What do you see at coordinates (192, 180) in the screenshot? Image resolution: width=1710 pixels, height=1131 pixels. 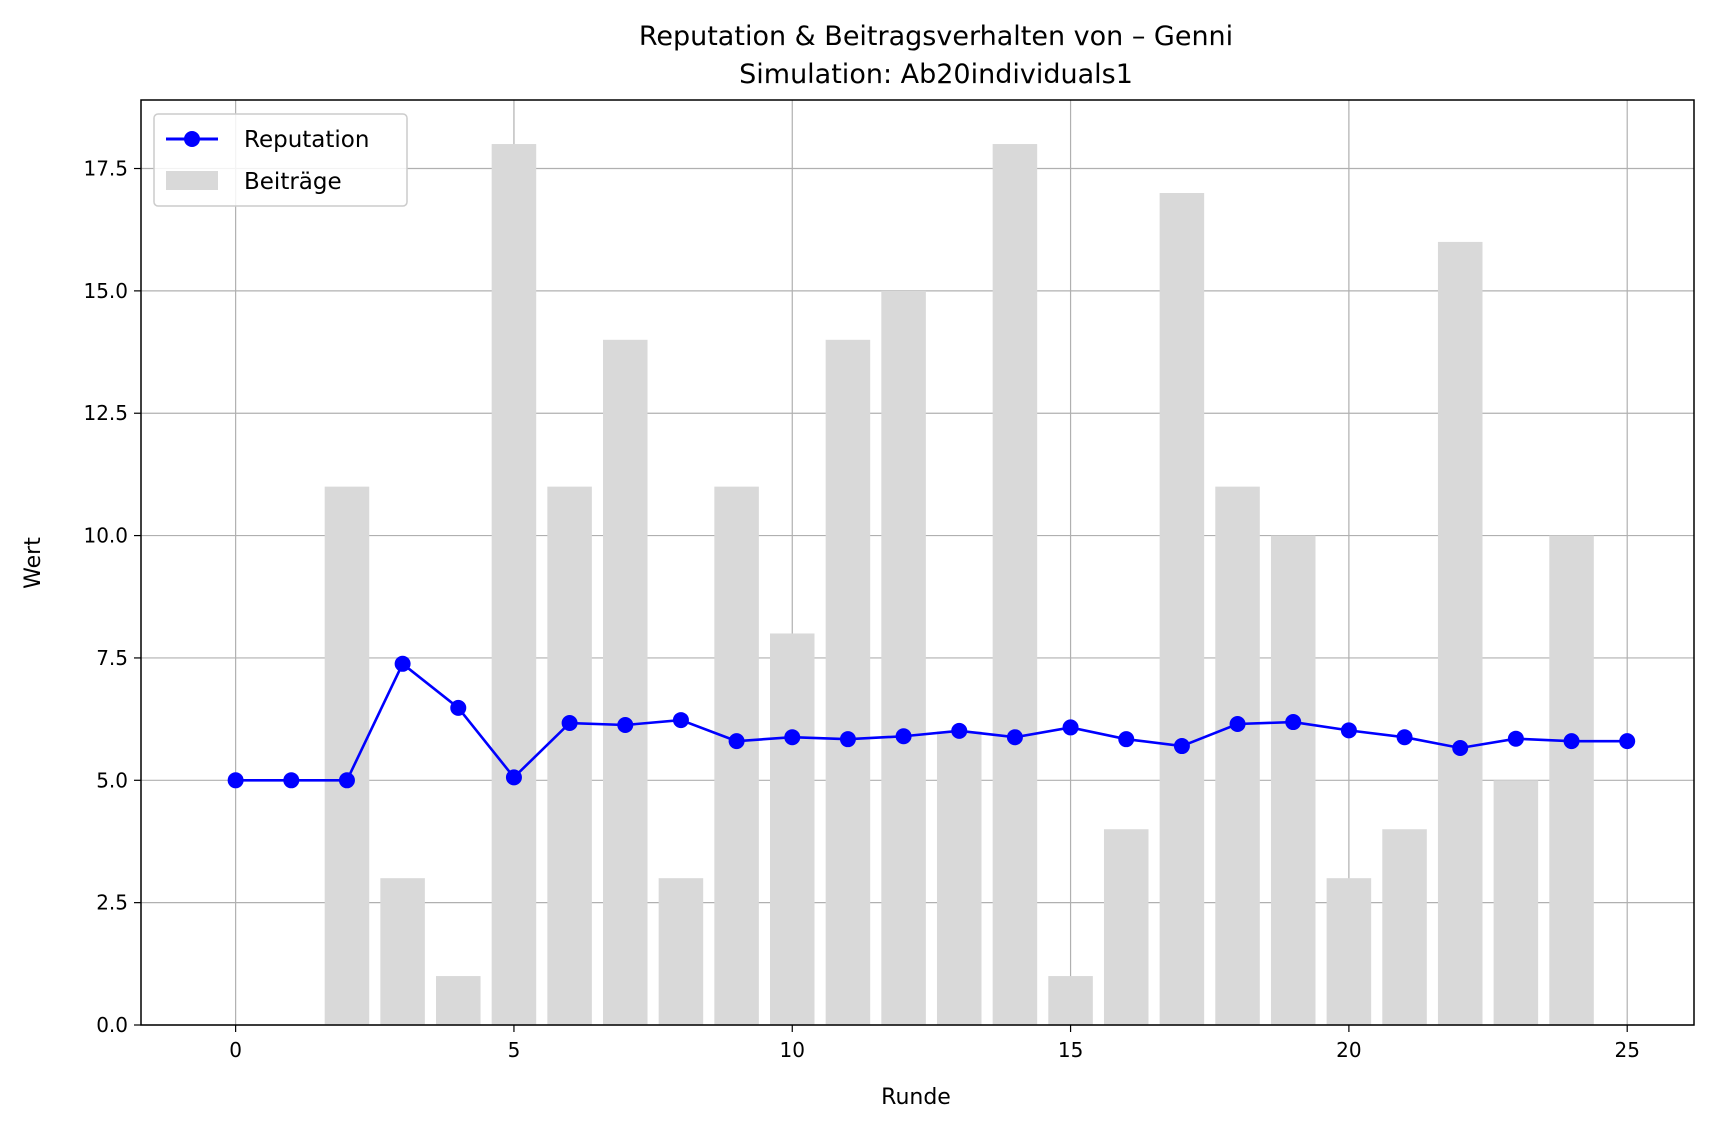 I see `legend-beitraege-swatch` at bounding box center [192, 180].